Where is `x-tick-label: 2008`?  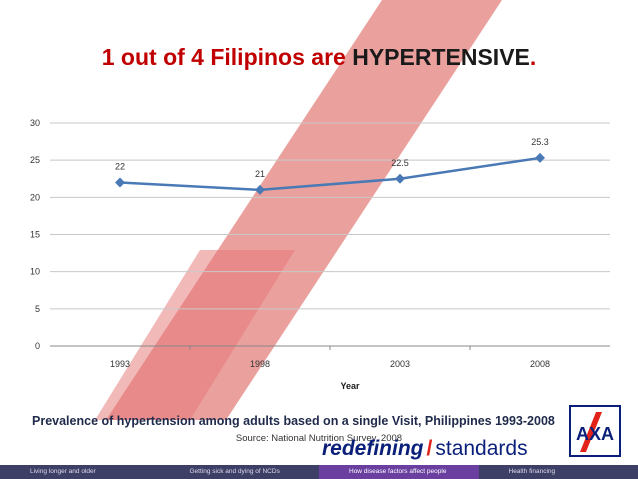 x-tick-label: 2008 is located at coordinates (540, 364).